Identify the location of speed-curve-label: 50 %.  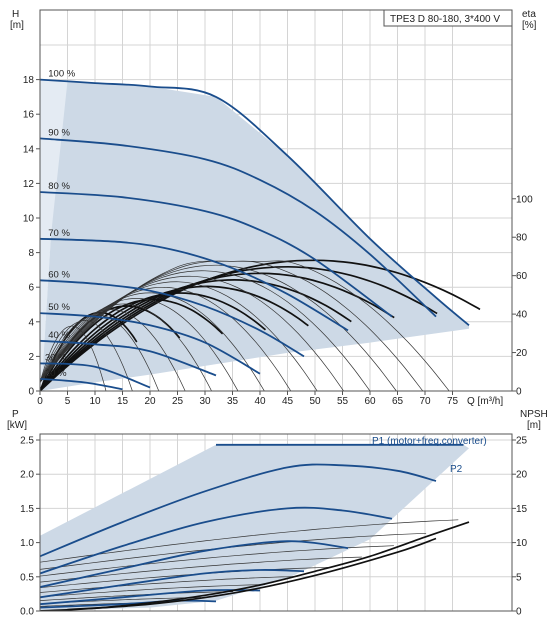
(59, 307).